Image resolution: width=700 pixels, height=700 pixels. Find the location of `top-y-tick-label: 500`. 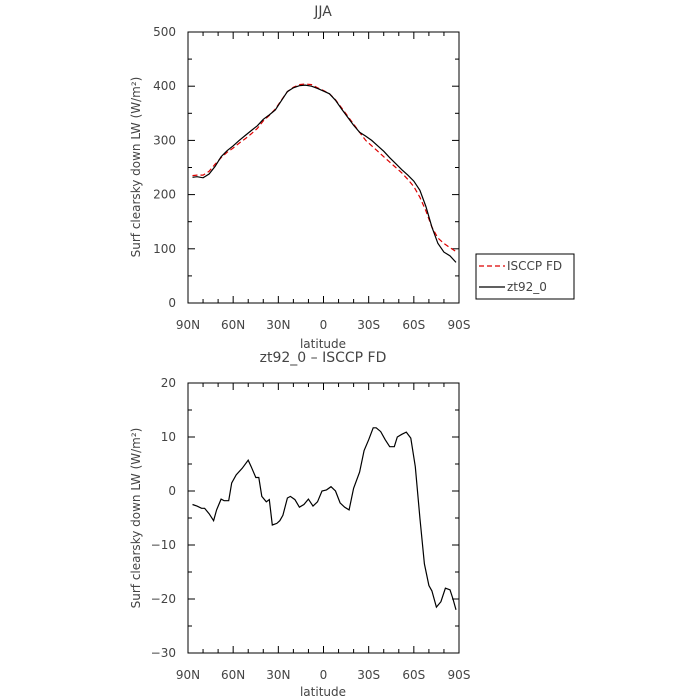

top-y-tick-label: 500 is located at coordinates (164, 32).